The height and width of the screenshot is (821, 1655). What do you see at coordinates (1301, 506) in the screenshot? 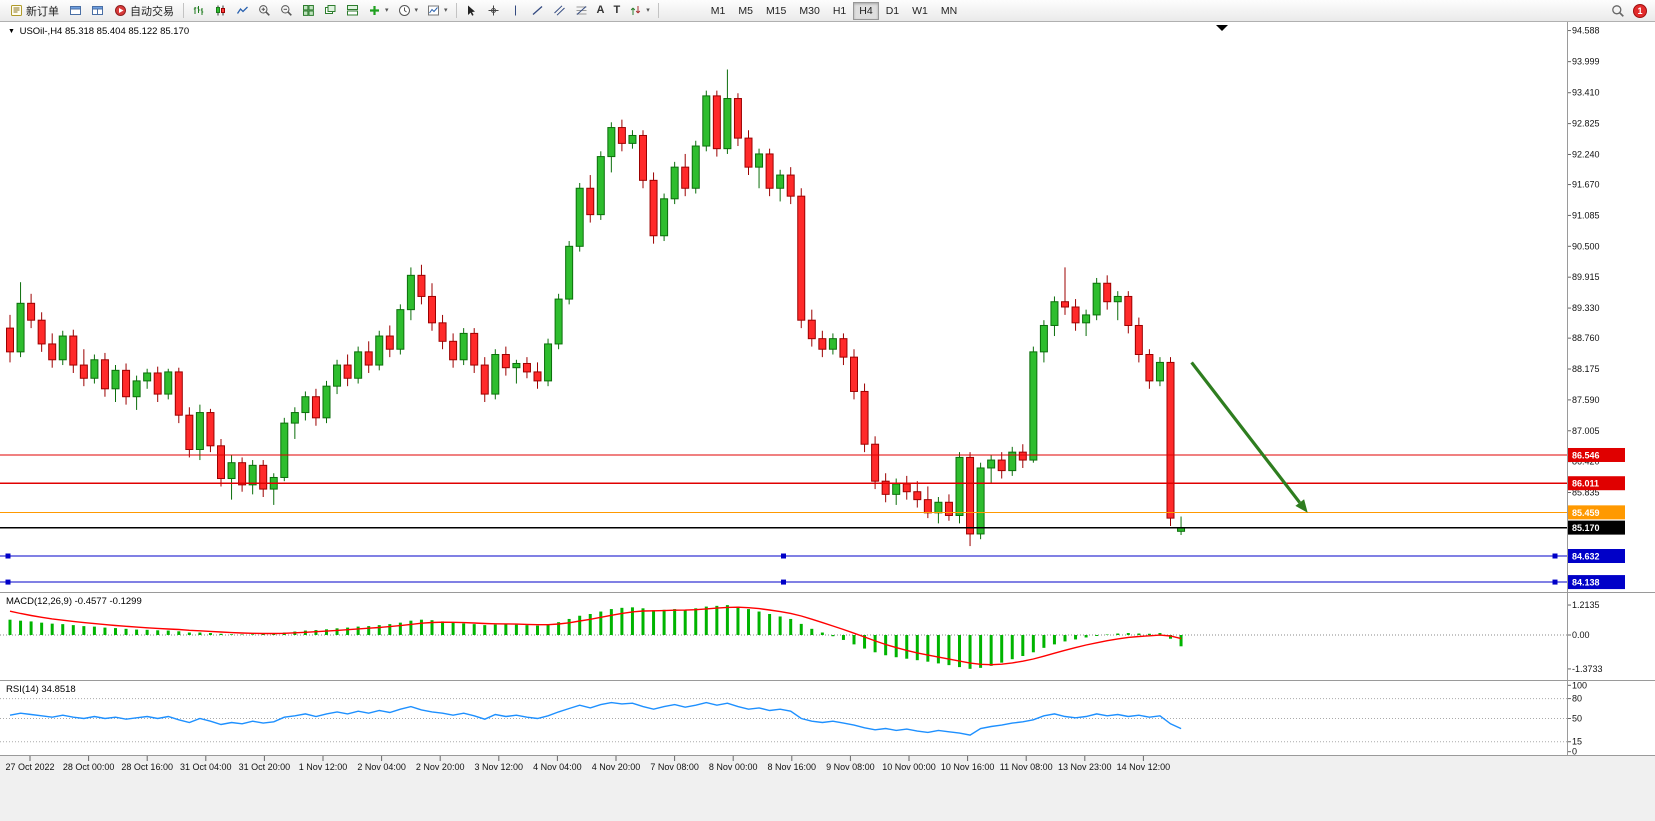
I see `trend-arrow-head` at bounding box center [1301, 506].